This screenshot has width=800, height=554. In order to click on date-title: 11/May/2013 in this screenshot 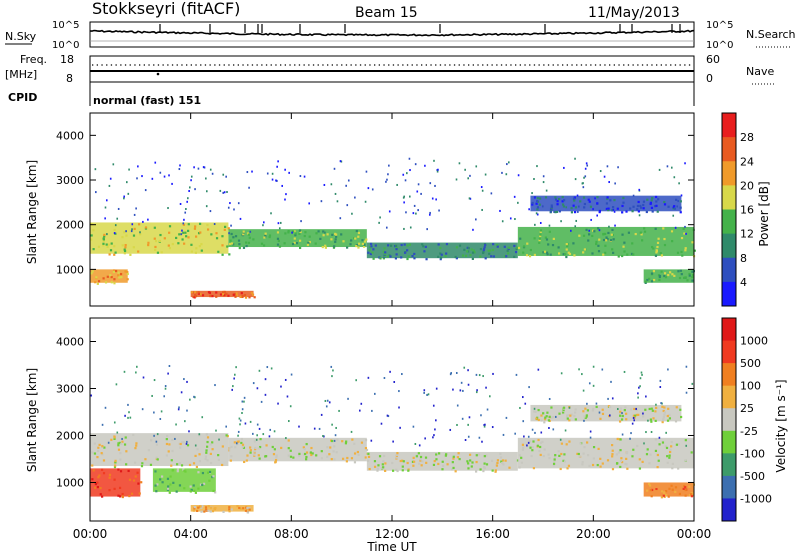, I will do `click(634, 13)`.